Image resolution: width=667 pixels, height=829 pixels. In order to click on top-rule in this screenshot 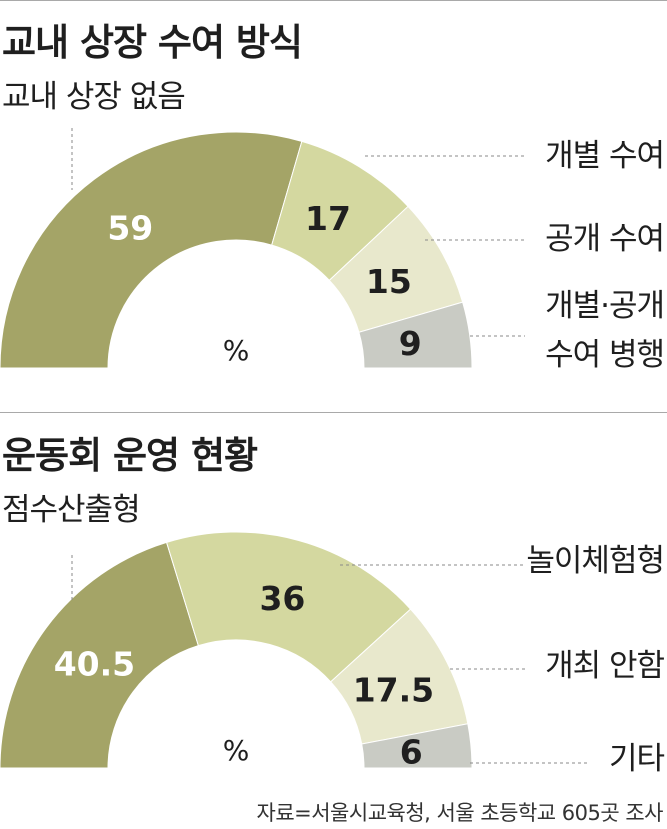, I will do `click(333, 0)`.